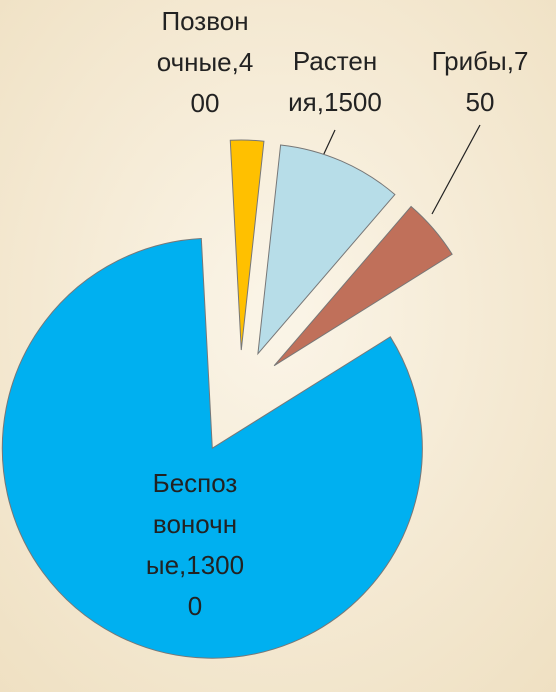 This screenshot has width=556, height=692. What do you see at coordinates (205, 62) in the screenshot?
I see `data-label: Позвон очные,4 00` at bounding box center [205, 62].